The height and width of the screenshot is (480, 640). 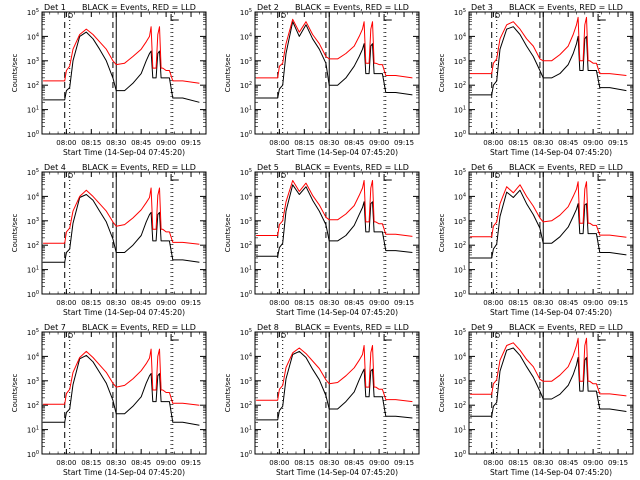 I want to click on p2-series-line-events, so click(x=334, y=60).